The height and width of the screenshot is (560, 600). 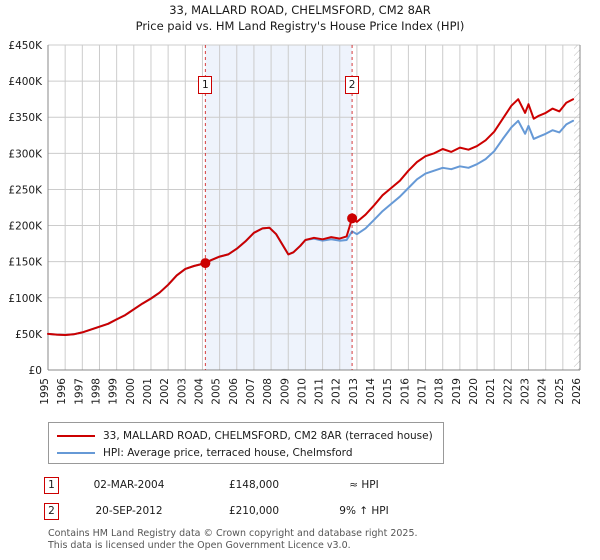 I want to click on legend-swatch-hpi, so click(x=76, y=452).